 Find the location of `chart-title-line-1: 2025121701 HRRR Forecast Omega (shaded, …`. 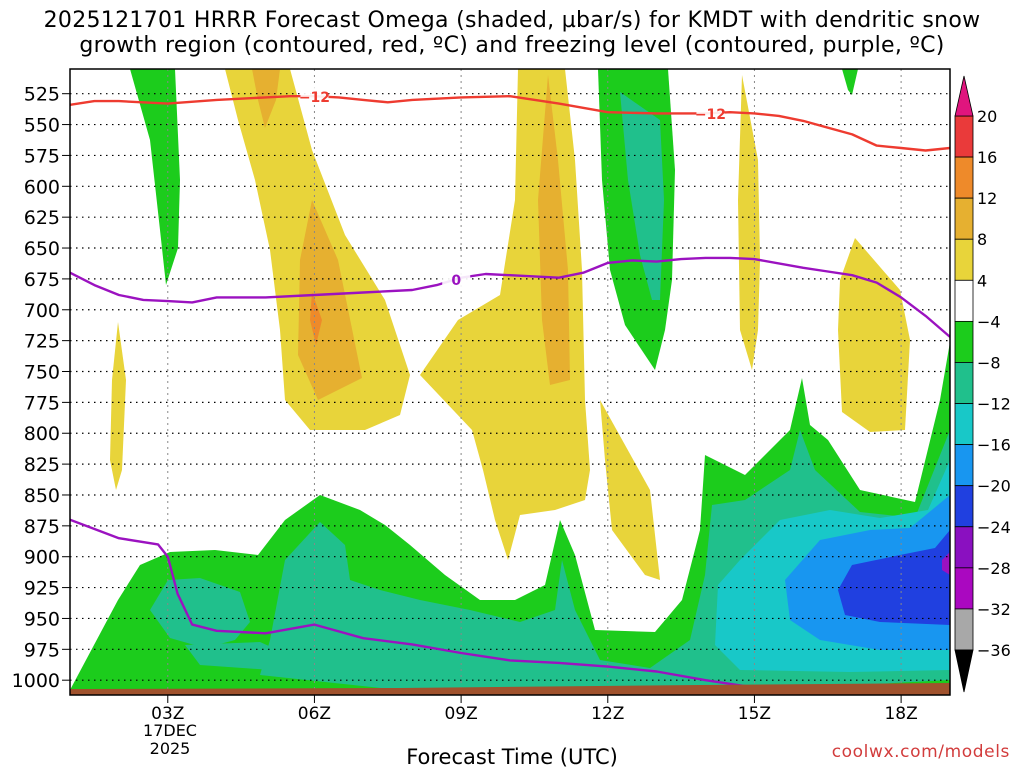

chart-title-line-1: 2025121701 HRRR Forecast Omega (shaded, … is located at coordinates (512, 20).